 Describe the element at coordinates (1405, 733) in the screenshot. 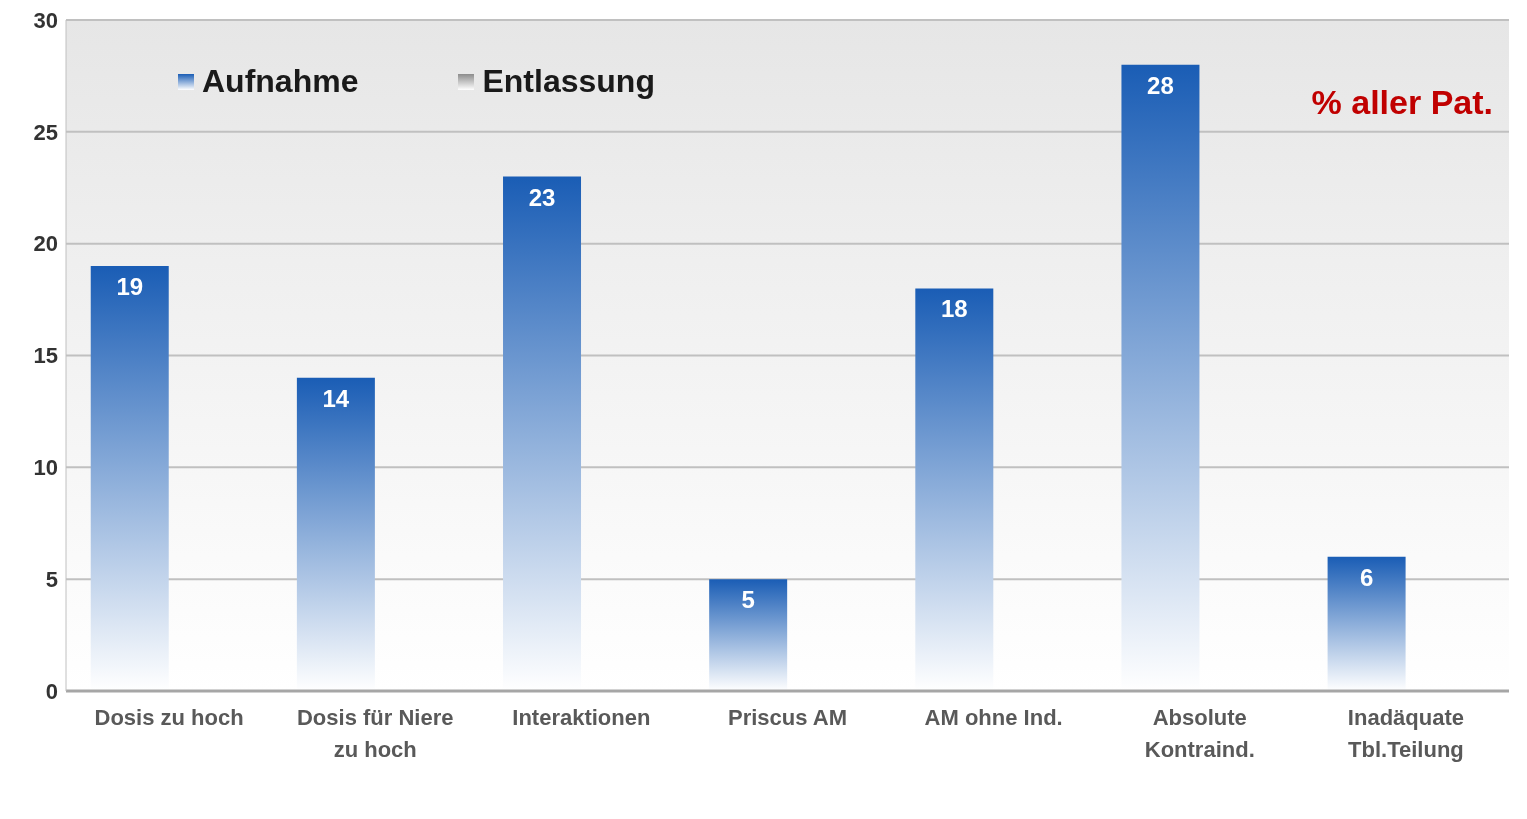

I see `x-tick-label: Inadäquate Tbl.Teilung` at that location.